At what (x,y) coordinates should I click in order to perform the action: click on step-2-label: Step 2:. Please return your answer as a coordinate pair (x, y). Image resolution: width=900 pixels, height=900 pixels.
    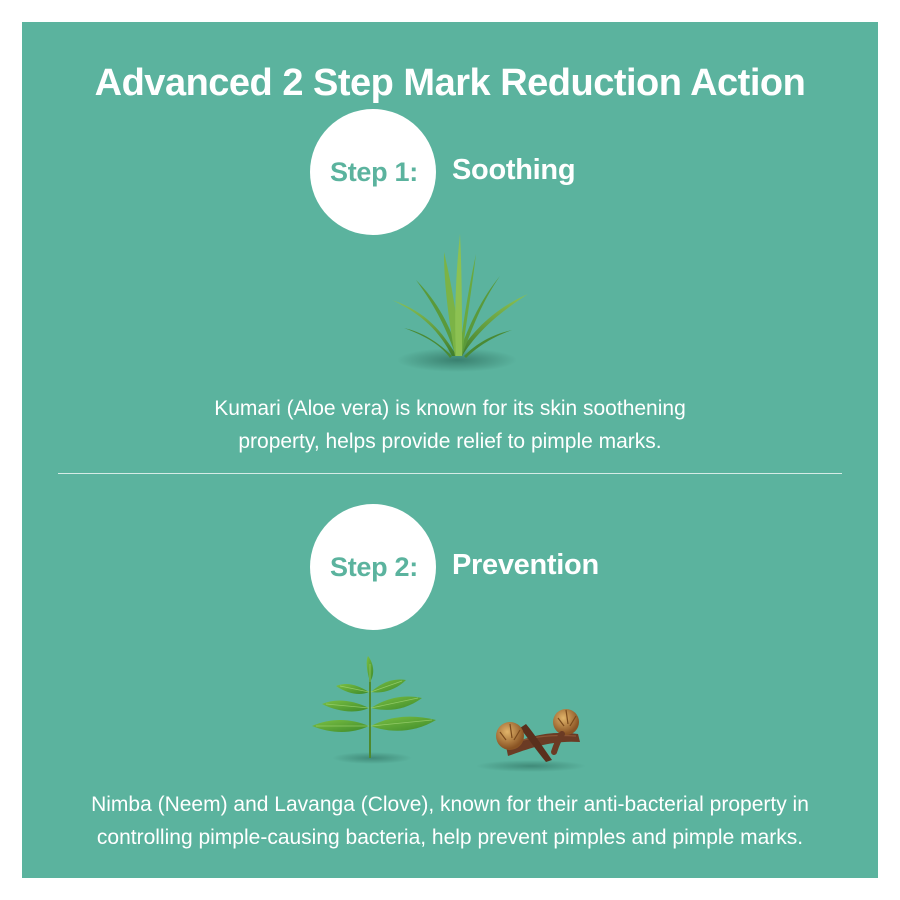
    Looking at the image, I should click on (374, 567).